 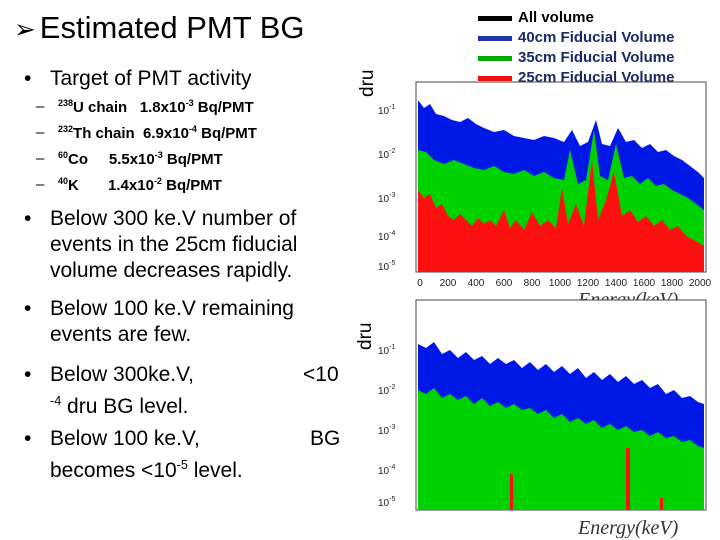 What do you see at coordinates (181, 390) in the screenshot?
I see `bullet-300-level: • Below 300ke.V, <10 -4 dru BG level.` at bounding box center [181, 390].